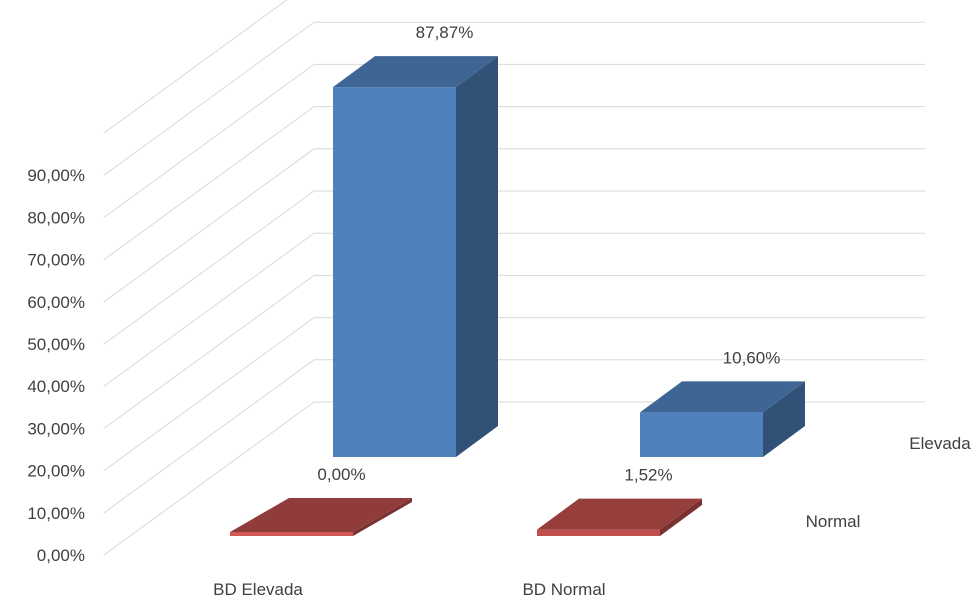 The image size is (979, 603). What do you see at coordinates (56, 513) in the screenshot?
I see `y-tick-label: 10,00%` at bounding box center [56, 513].